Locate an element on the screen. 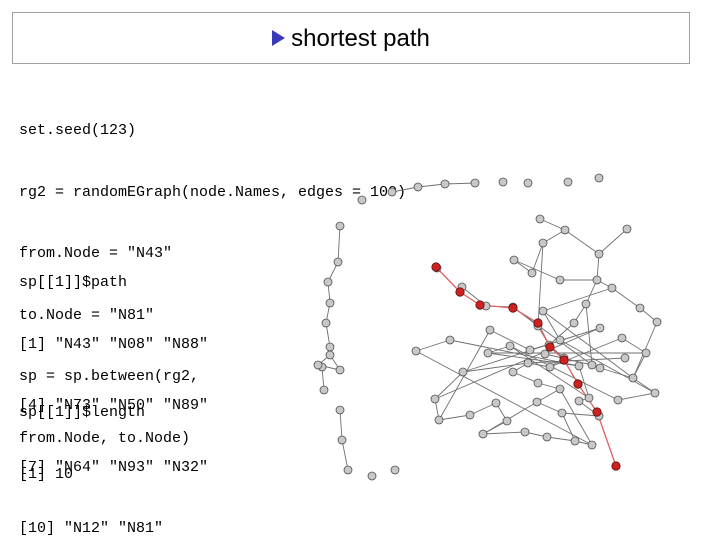 The image size is (720, 560). code-line: set.seed(123) is located at coordinates (78, 130).